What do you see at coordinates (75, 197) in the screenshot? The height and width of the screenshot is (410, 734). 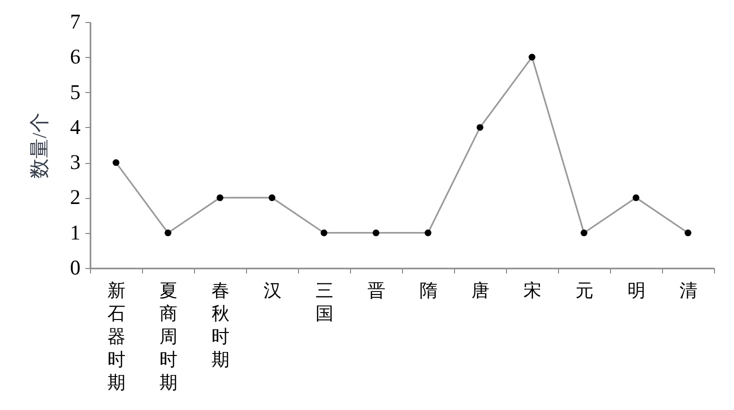 I see `y-tick-label: 2` at bounding box center [75, 197].